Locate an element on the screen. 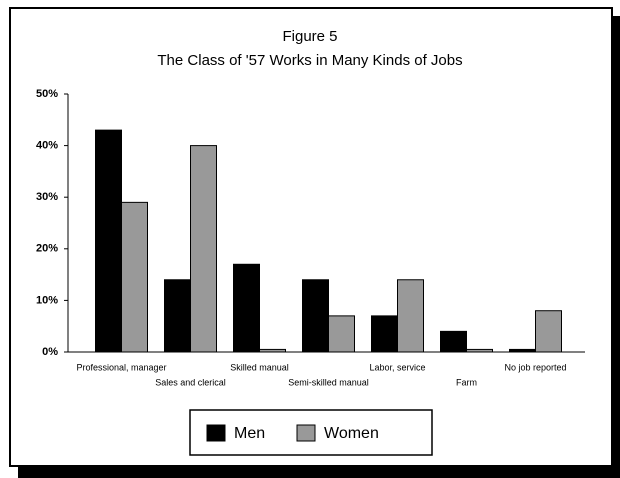  chart-title: Figure 5 is located at coordinates (309, 36).